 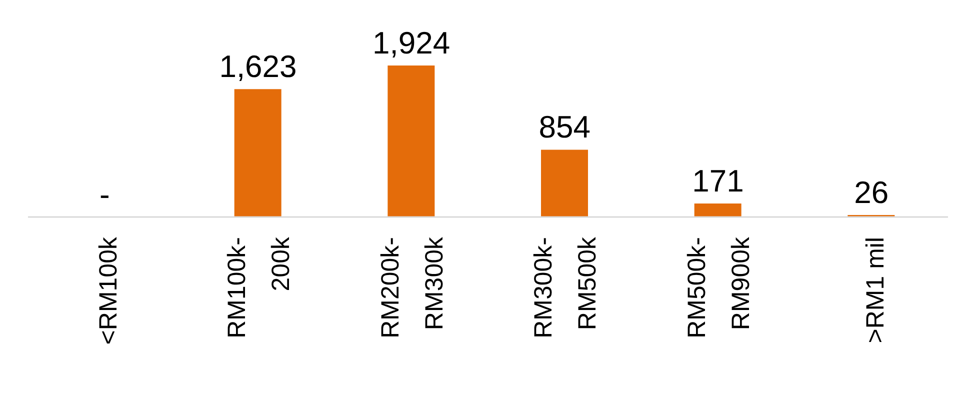 I want to click on x-tick-label: <RM100k, so click(x=108, y=290).